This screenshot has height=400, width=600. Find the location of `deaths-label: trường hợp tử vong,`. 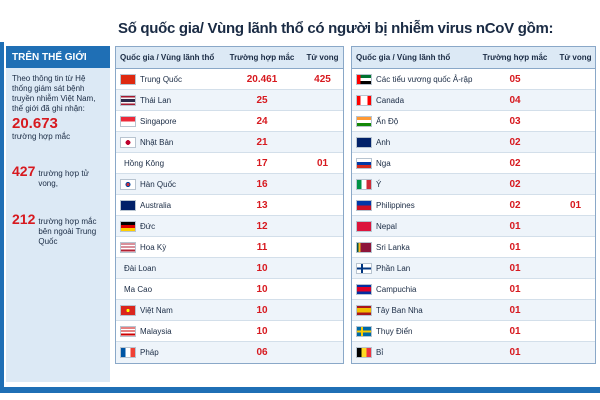

deaths-label: trường hợp tử vong, is located at coordinates (63, 178).